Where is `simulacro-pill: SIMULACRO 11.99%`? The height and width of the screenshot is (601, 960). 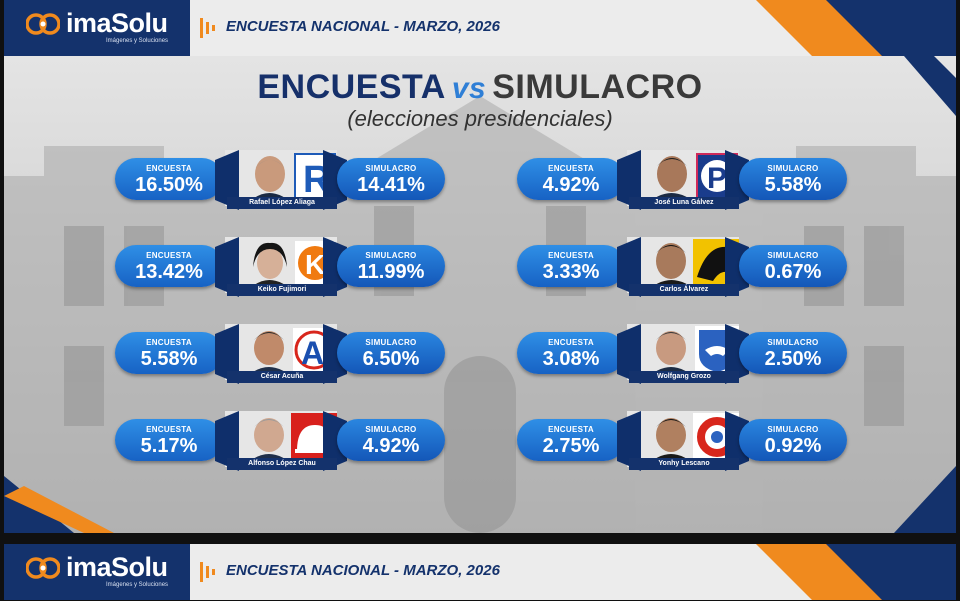
simulacro-pill: SIMULACRO 11.99% is located at coordinates (391, 266).